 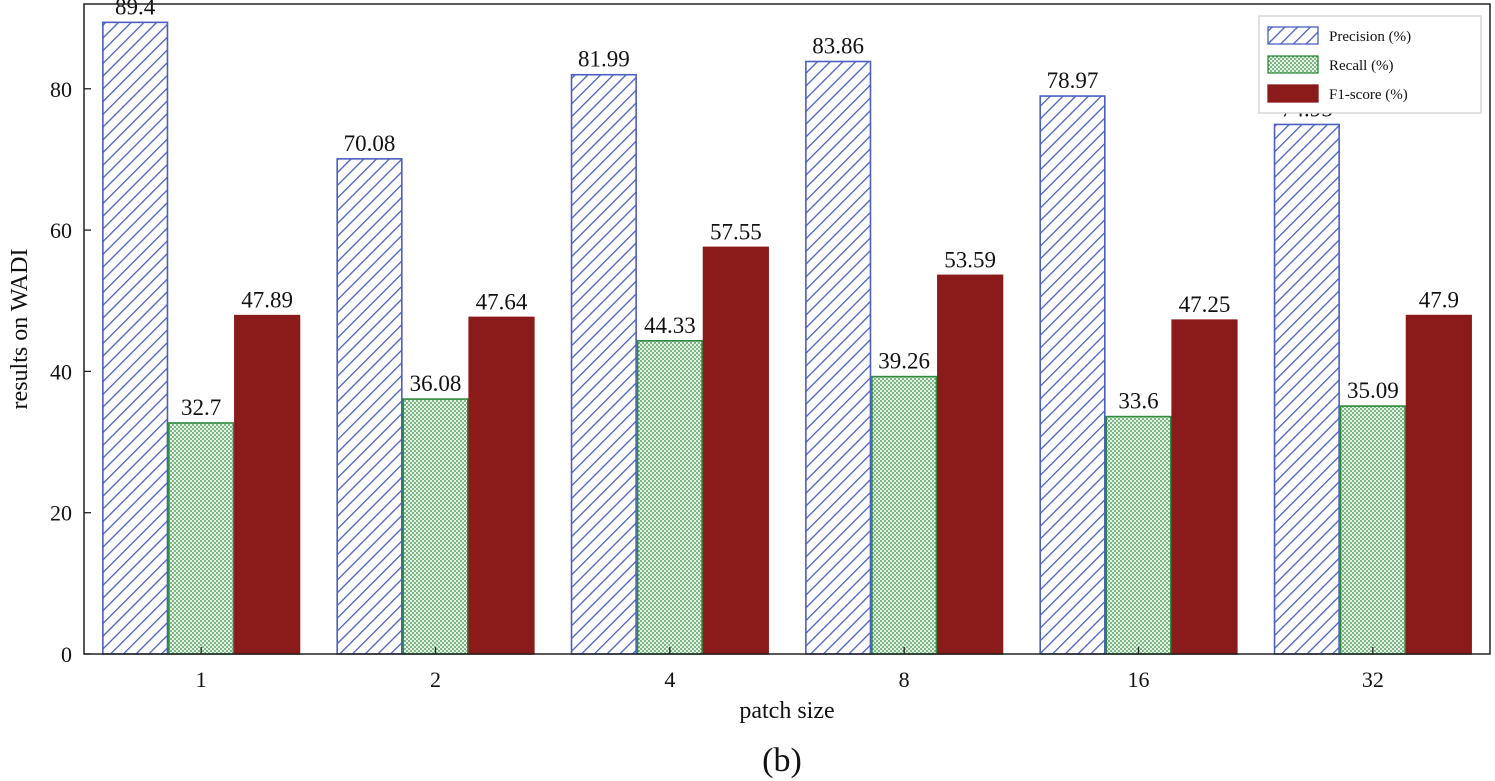 I want to click on x-tick-label: 1, so click(x=201, y=679).